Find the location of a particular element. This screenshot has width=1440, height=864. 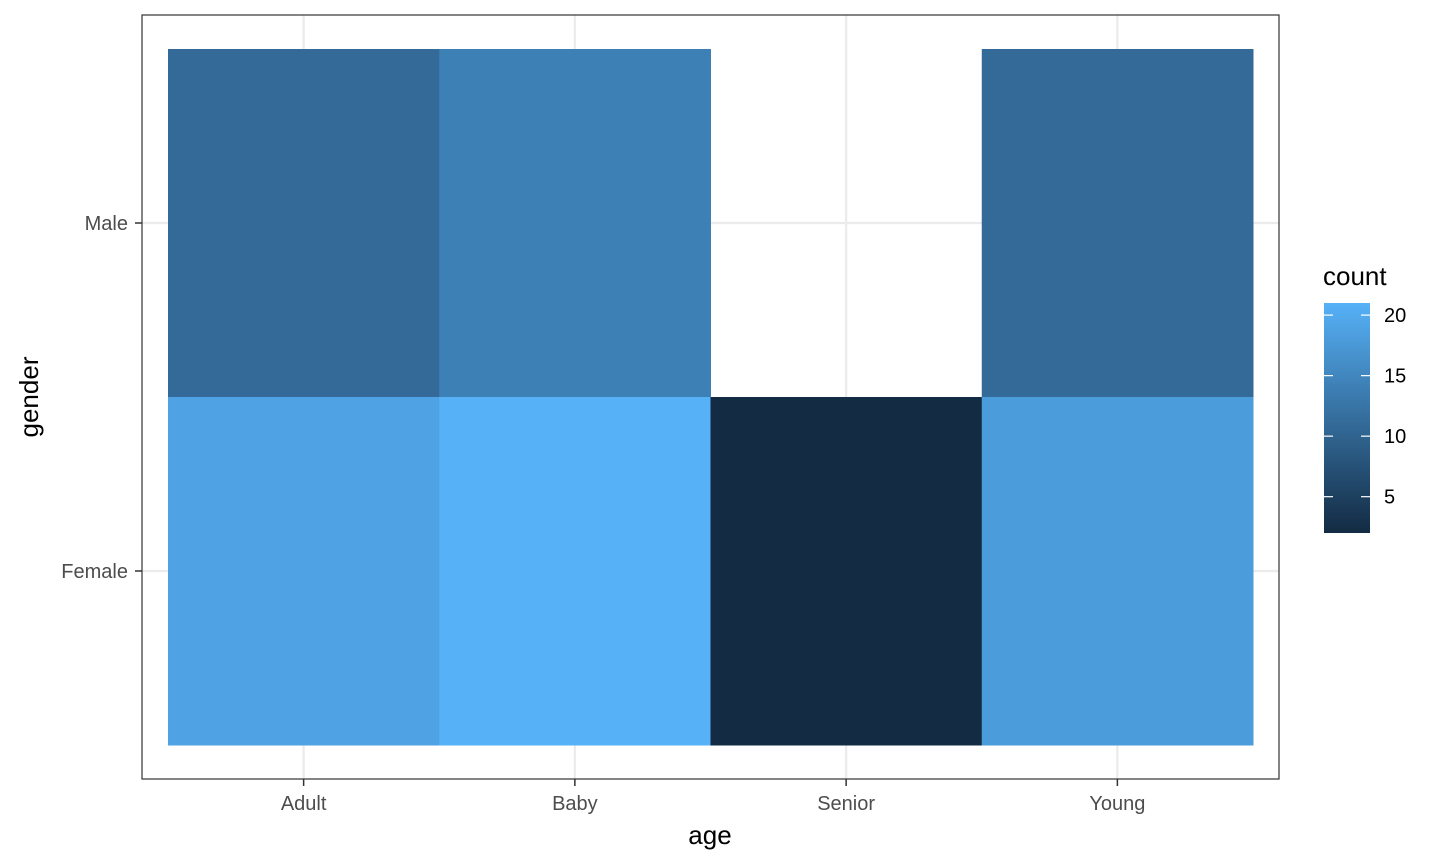

x-tick-label: Adult is located at coordinates (304, 804).